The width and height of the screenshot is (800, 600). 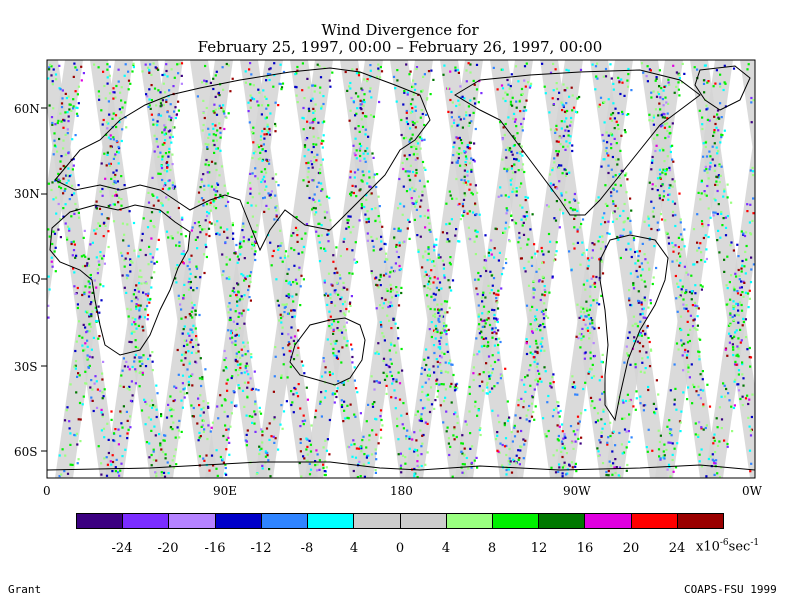 I want to click on credit-author: Grant, so click(x=25, y=589).